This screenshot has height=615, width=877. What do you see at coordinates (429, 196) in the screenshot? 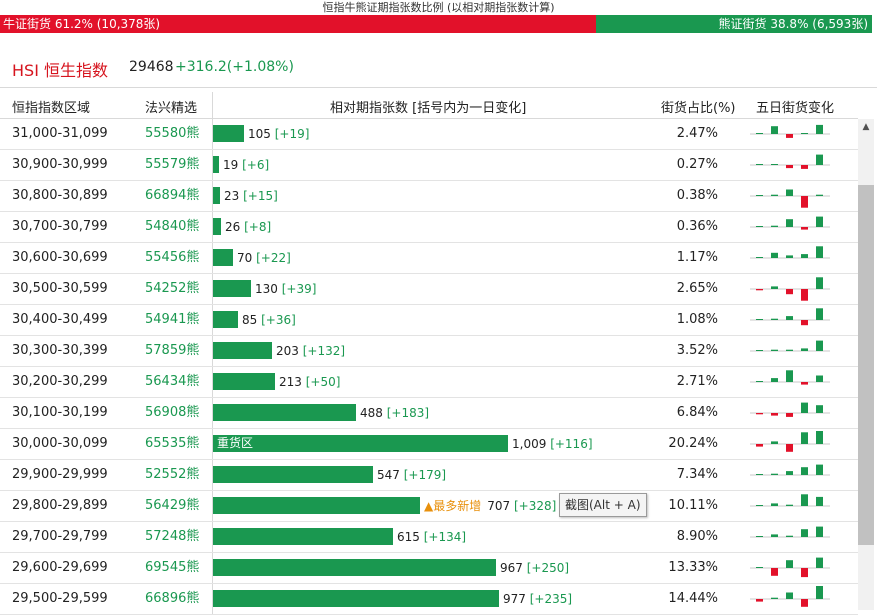
I see `table-row: 30,800-30,899 66894熊 23 [+15] 0.38%` at bounding box center [429, 196].